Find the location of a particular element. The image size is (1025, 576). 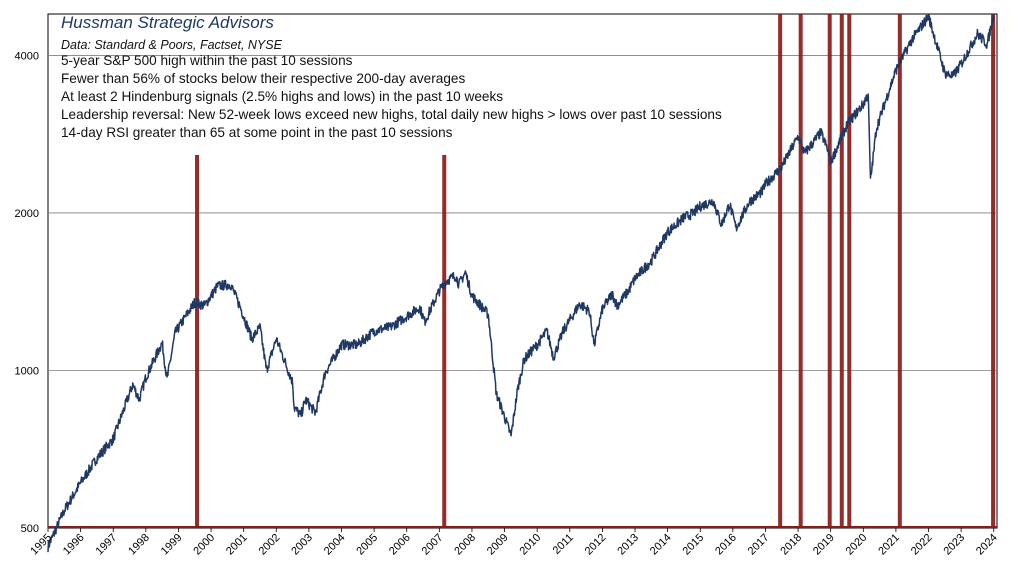

y-tick-labels: 500 1000 2000 4000 is located at coordinates (27, 292).